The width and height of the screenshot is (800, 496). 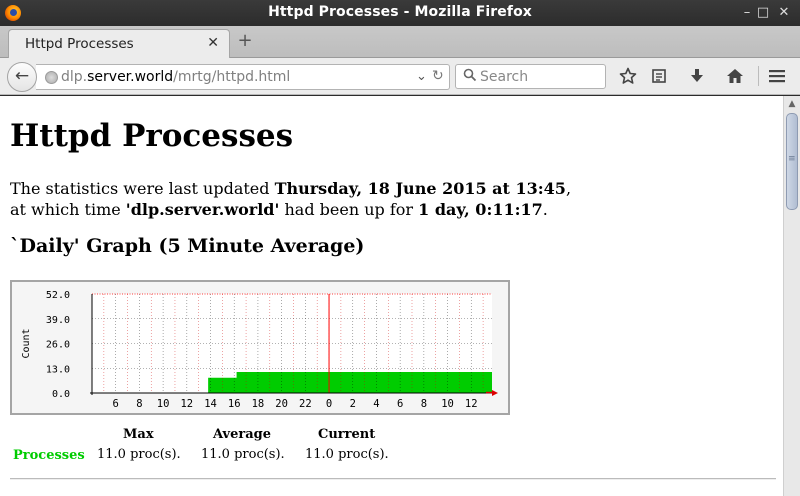 I want to click on url-path: /mrtg/httpd.html, so click(x=232, y=77).